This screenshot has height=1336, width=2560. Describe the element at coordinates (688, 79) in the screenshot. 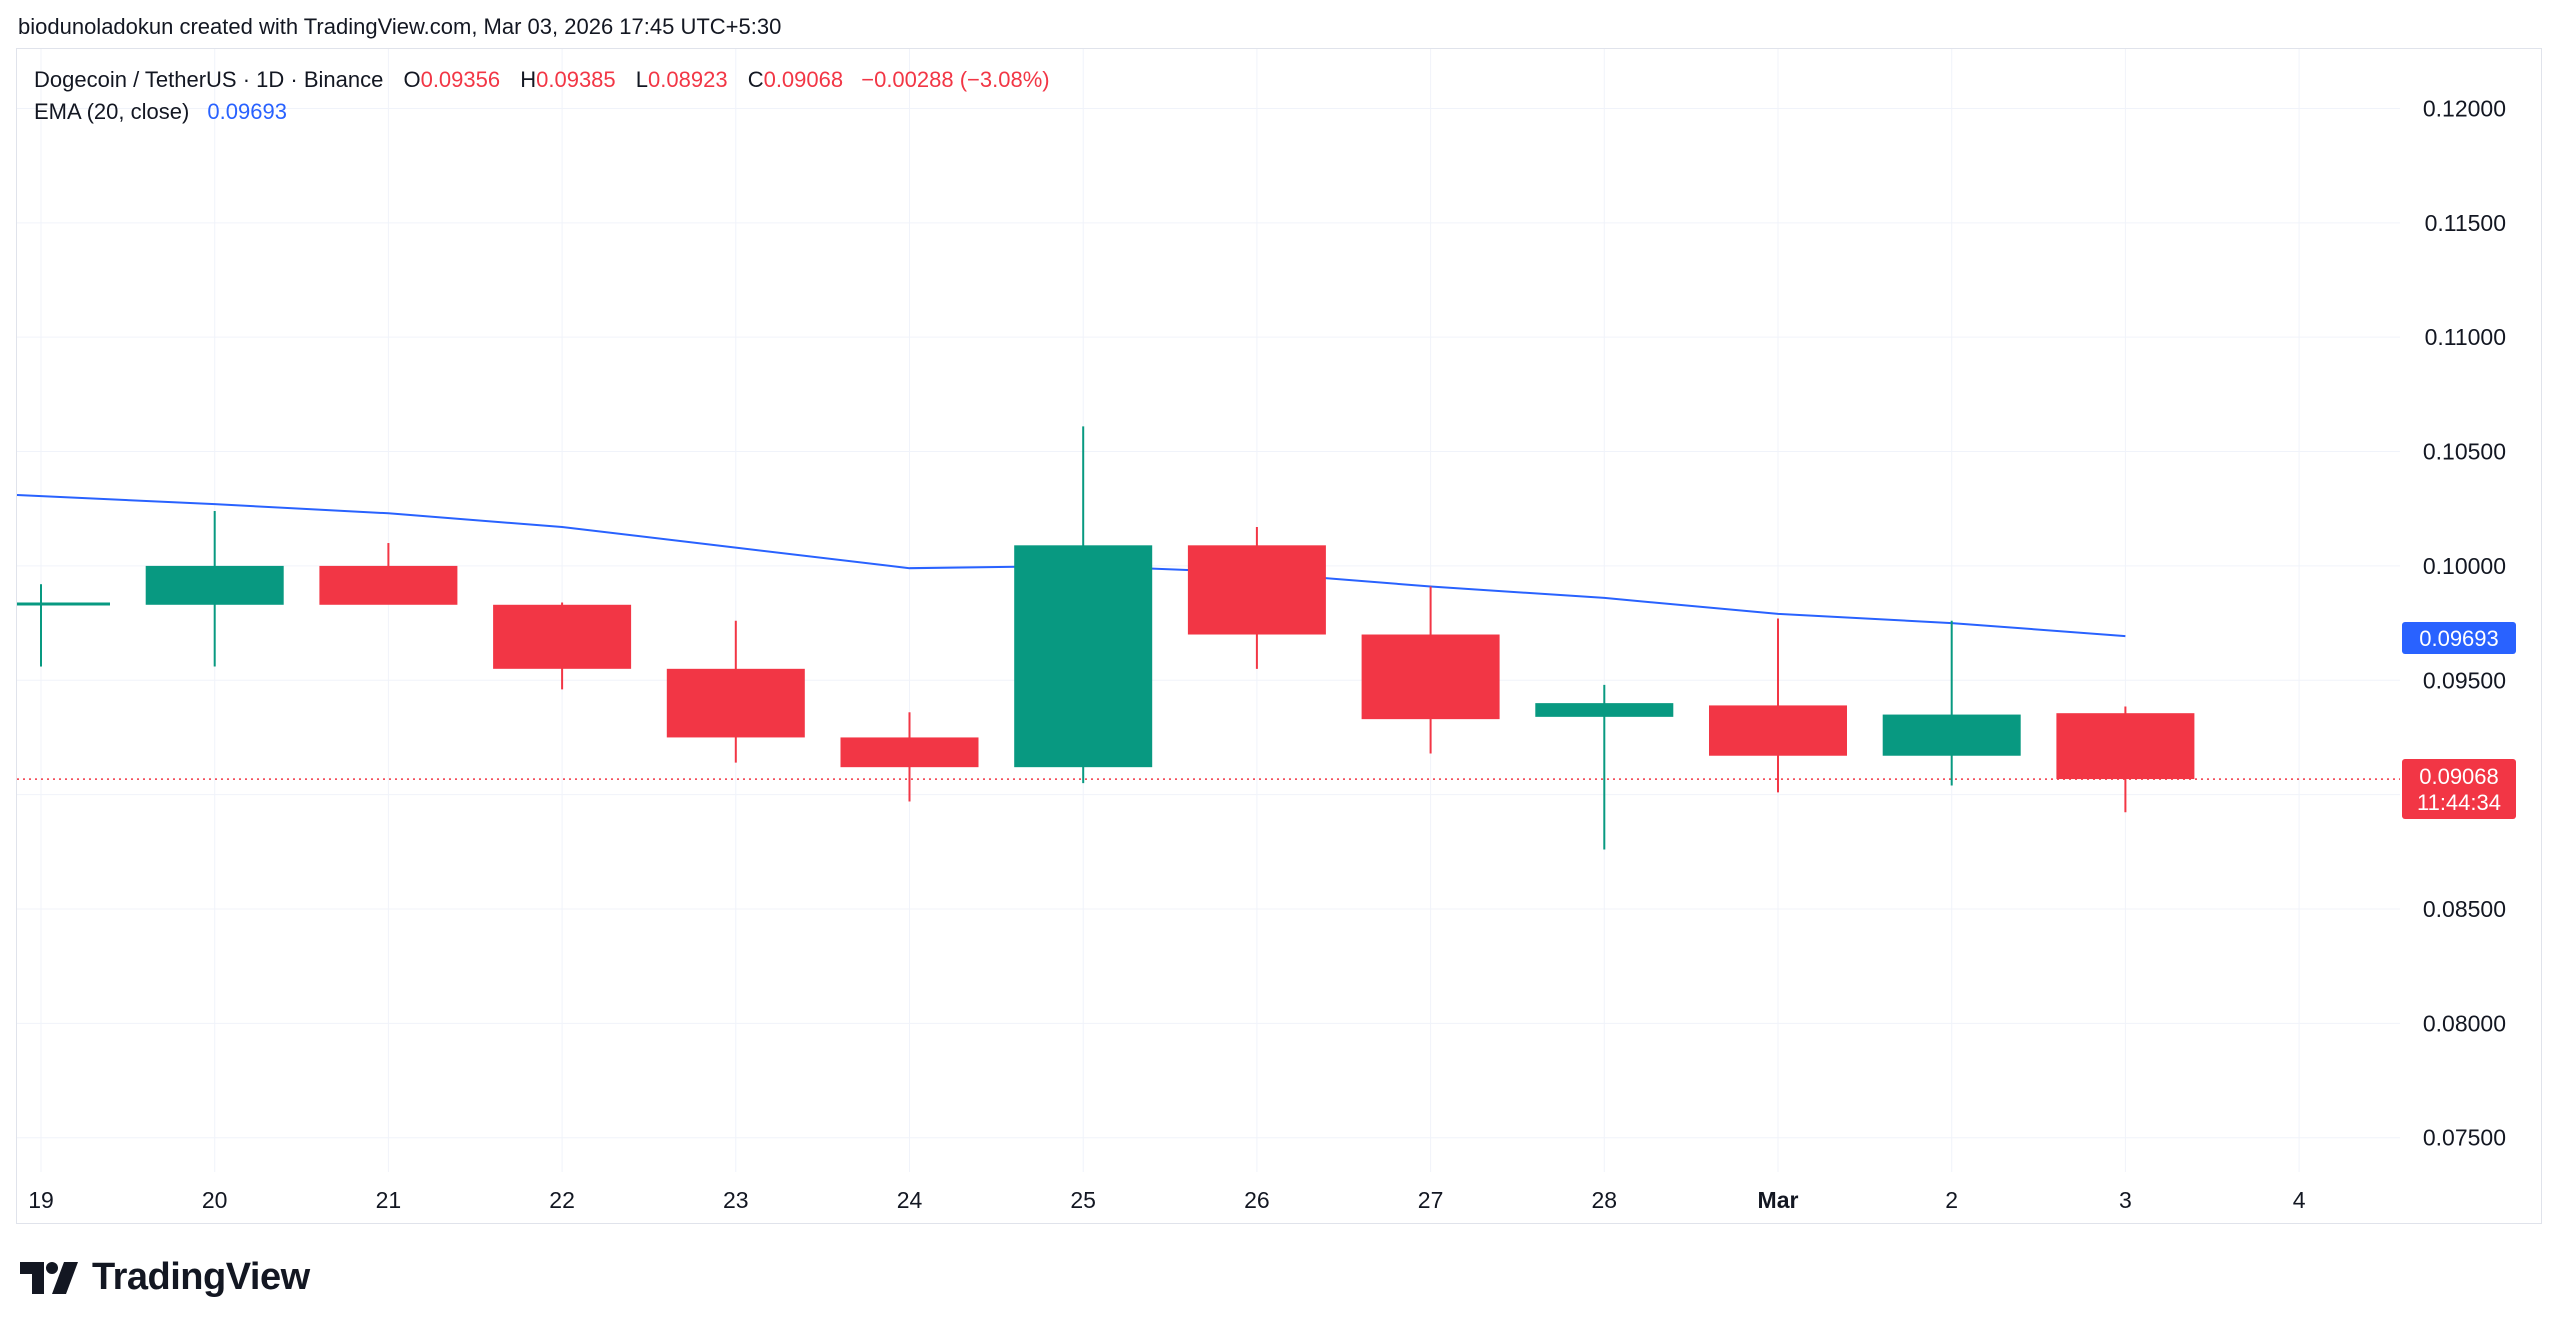

I see `low-value: 0.08923` at that location.